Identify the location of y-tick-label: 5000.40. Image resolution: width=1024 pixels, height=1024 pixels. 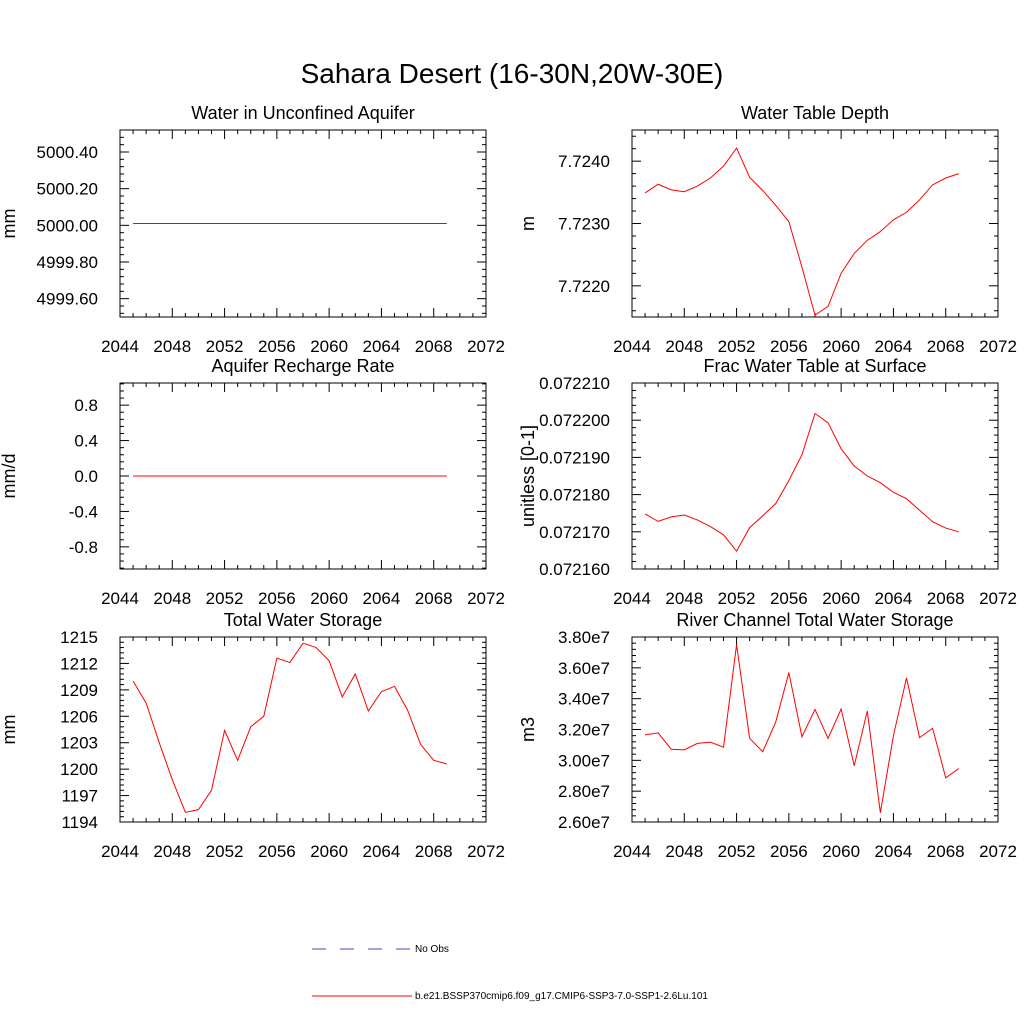
(67, 152).